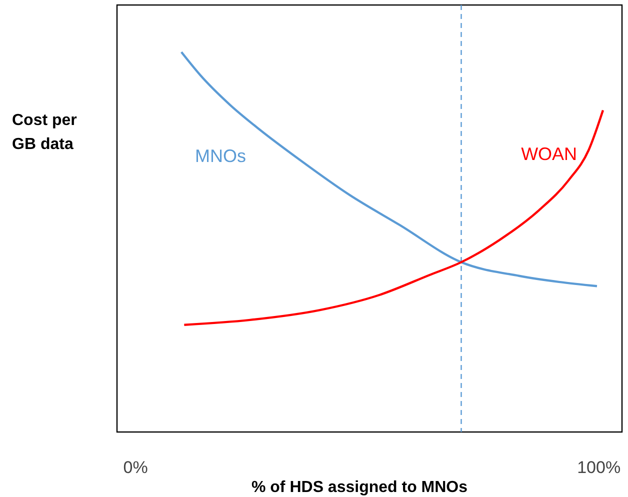  I want to click on y-axis-title: Cost per GB data, so click(44, 132).